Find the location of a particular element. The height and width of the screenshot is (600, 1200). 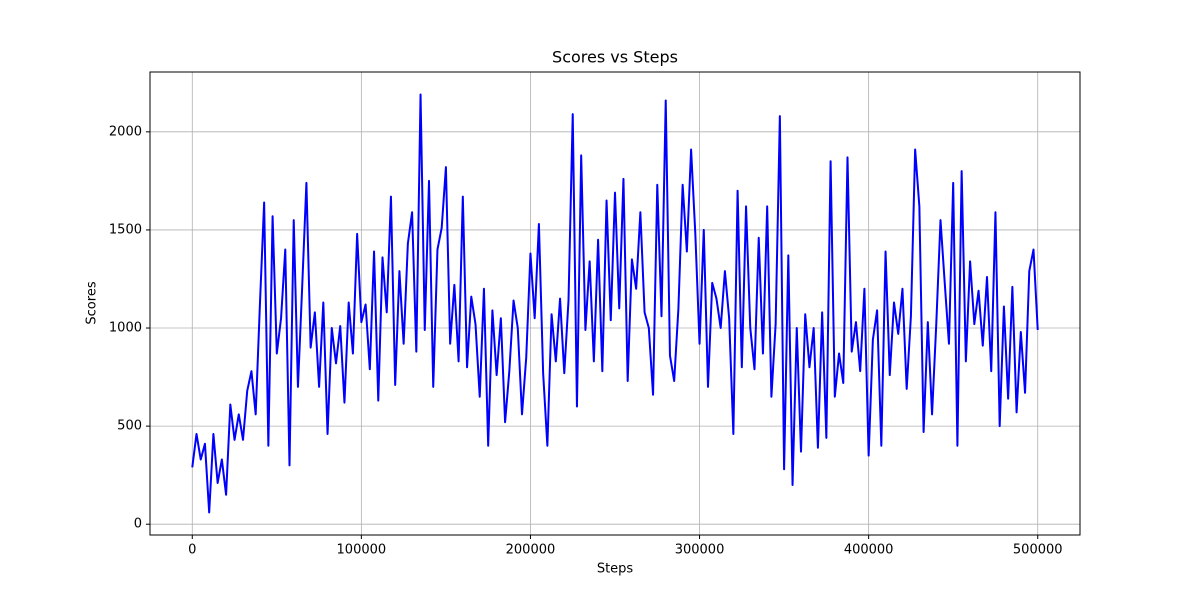

x-axis-label: Steps is located at coordinates (615, 569).